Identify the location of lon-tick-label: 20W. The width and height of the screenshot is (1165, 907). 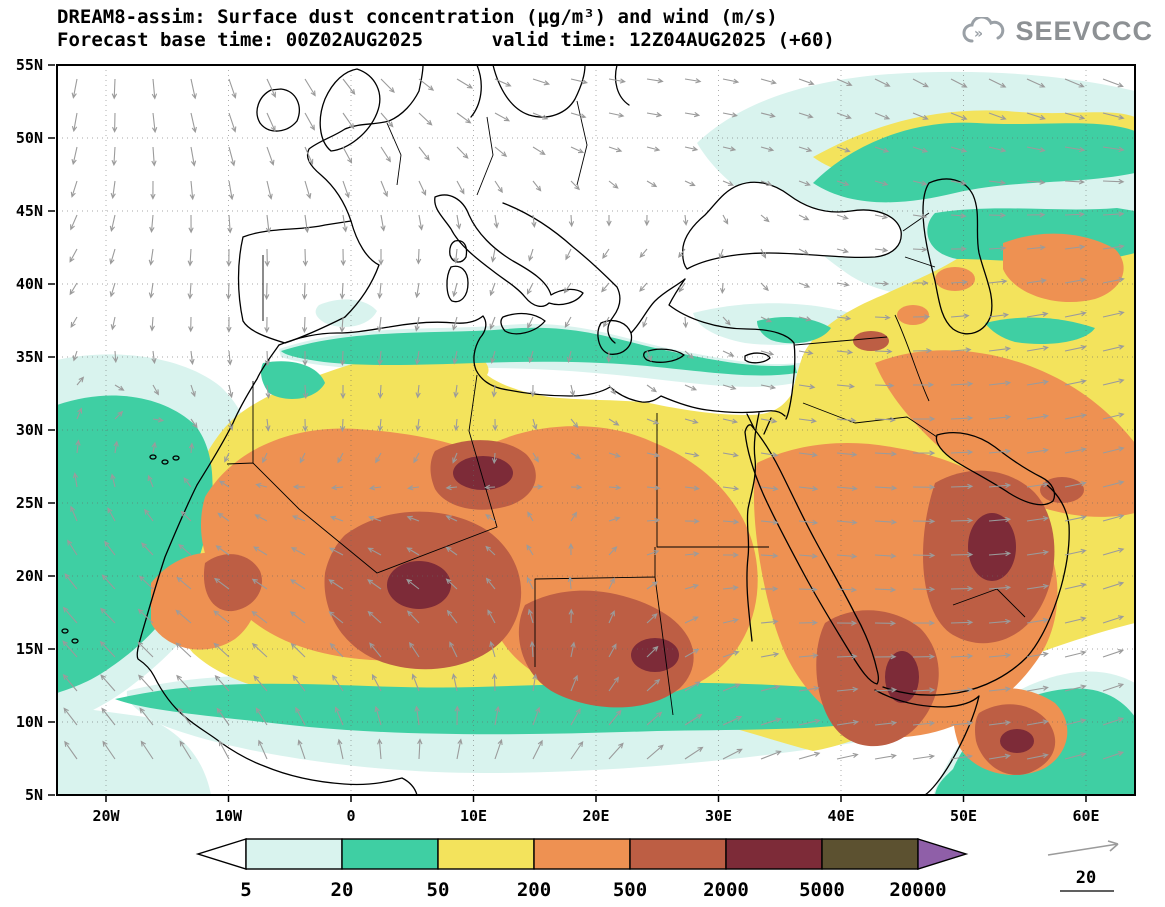
(106, 816).